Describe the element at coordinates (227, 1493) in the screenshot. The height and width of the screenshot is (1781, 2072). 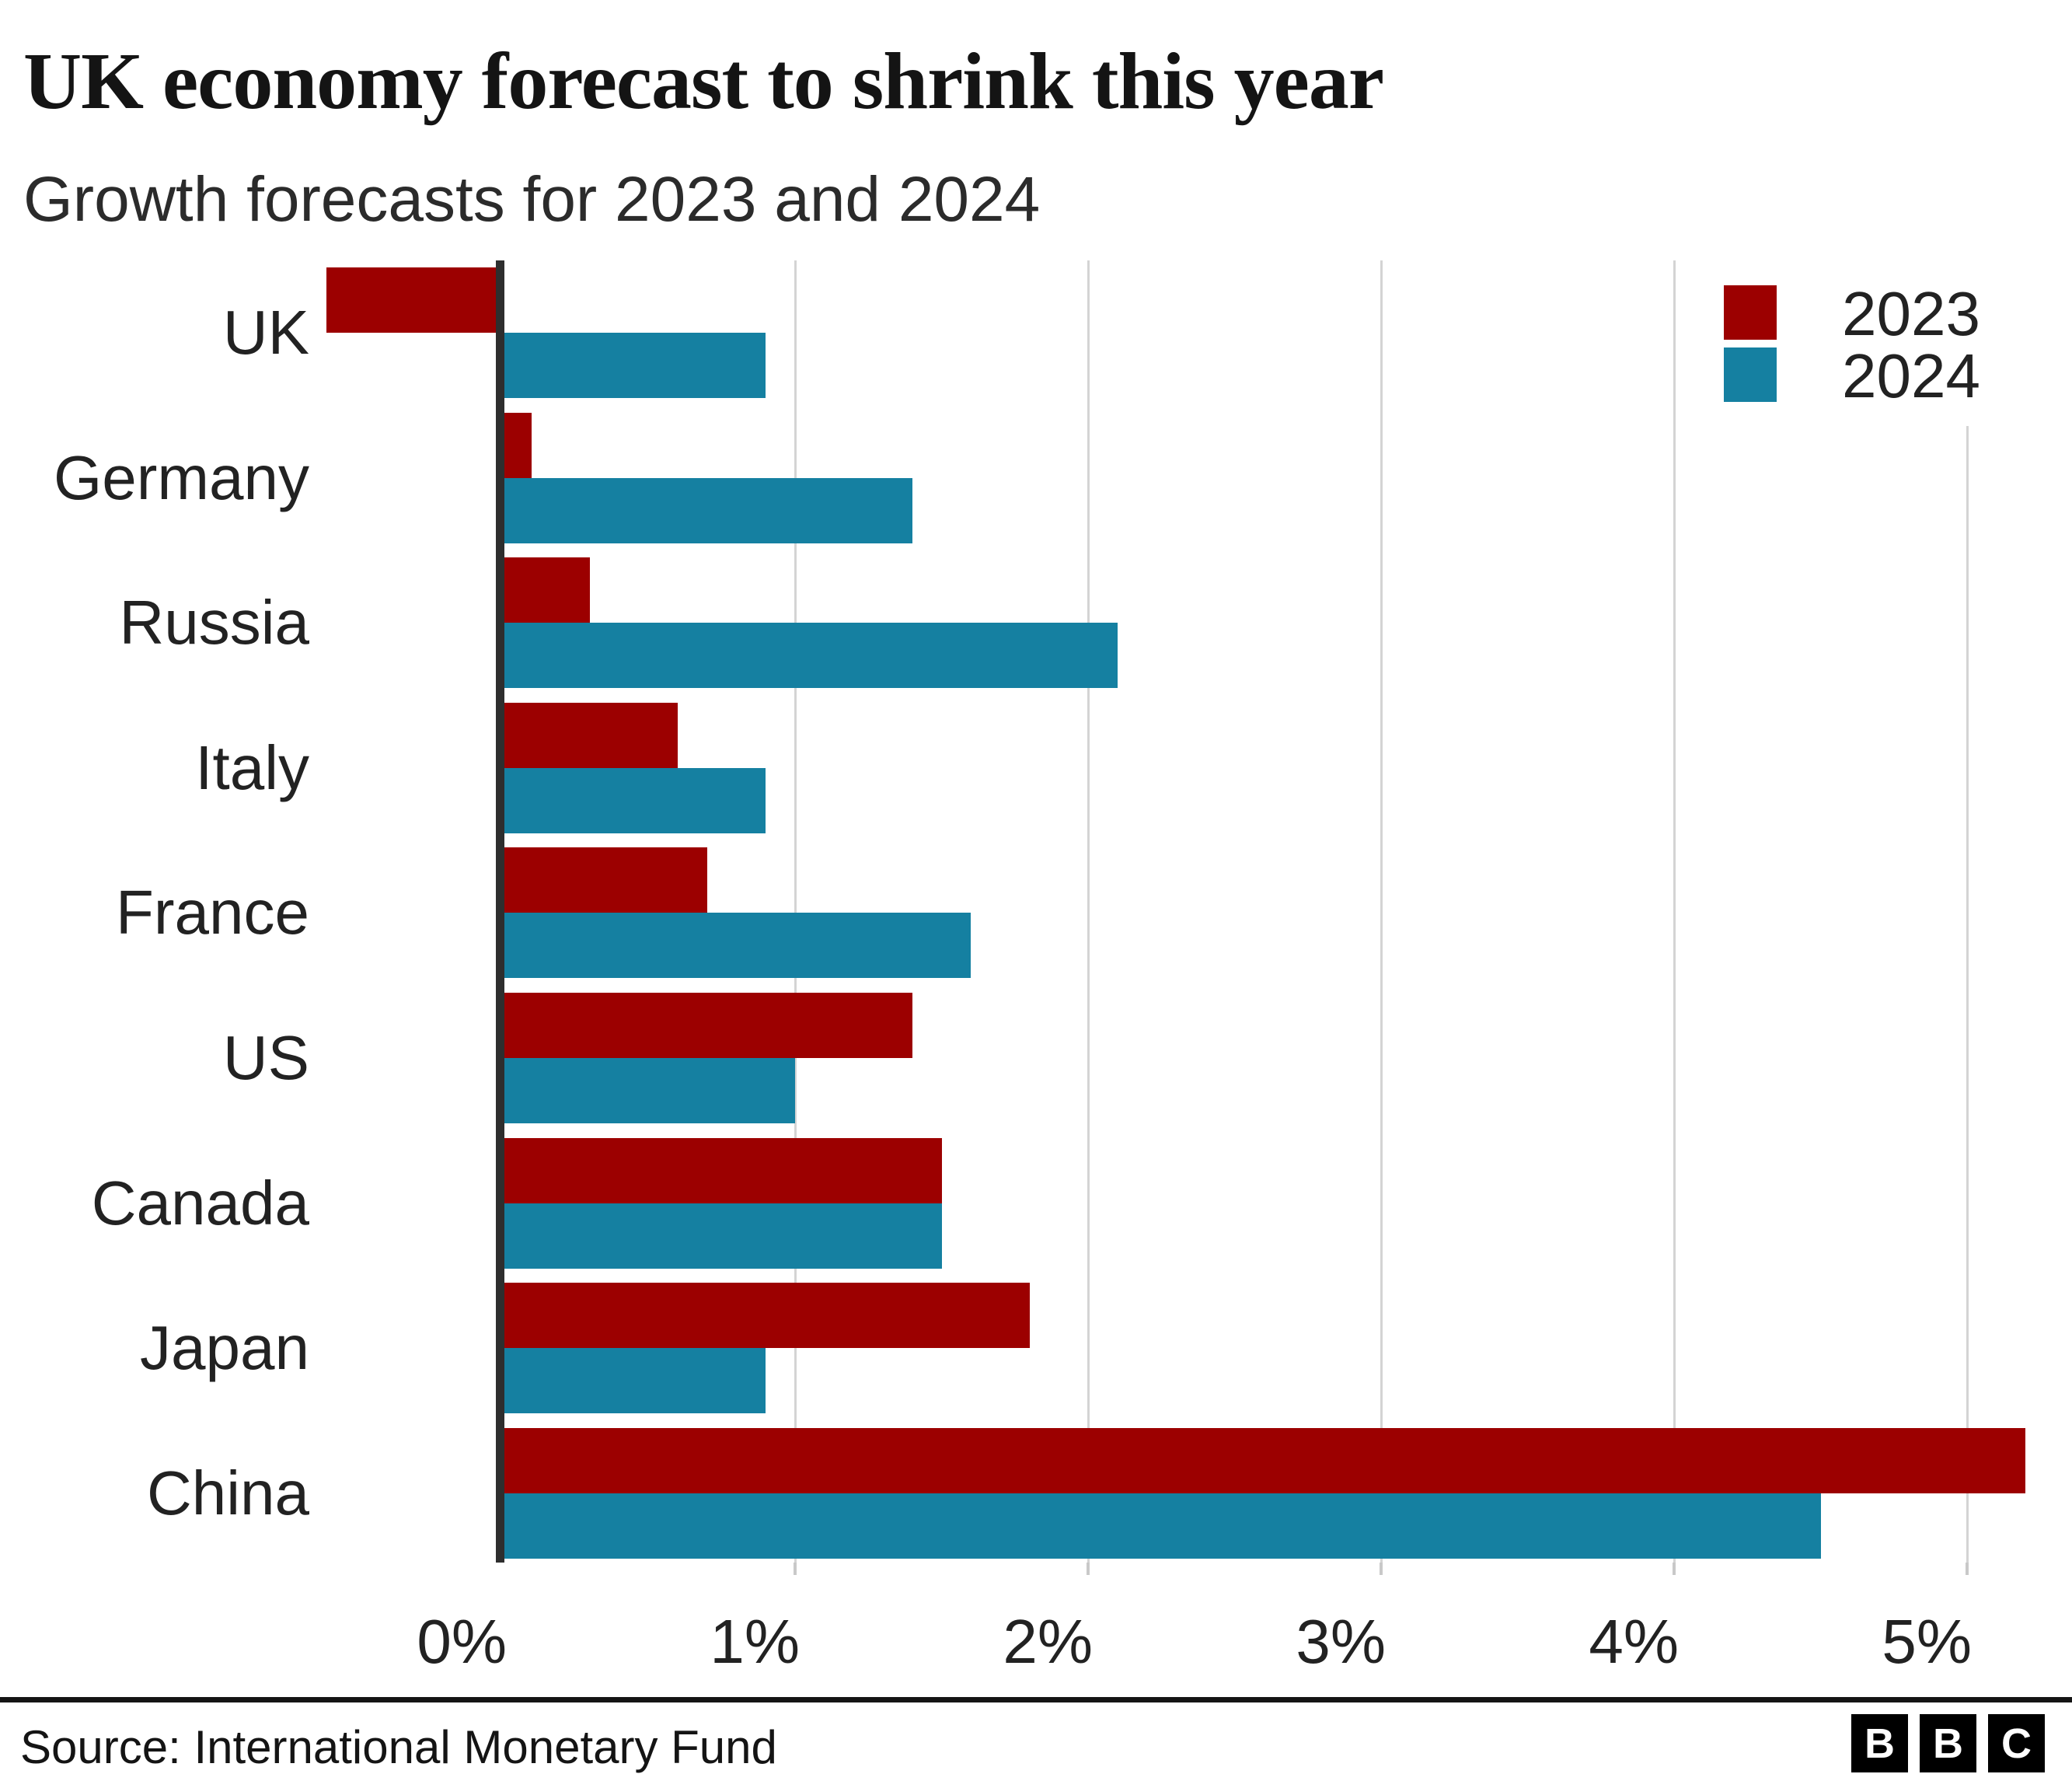
I see `category-label-china: China` at that location.